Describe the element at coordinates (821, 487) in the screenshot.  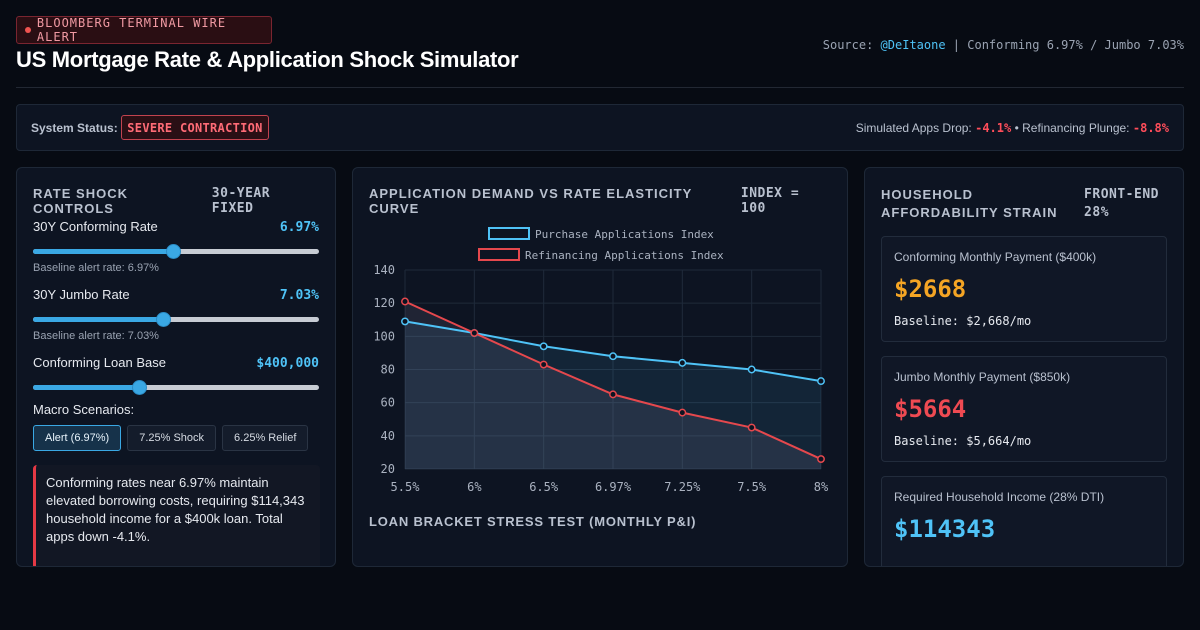
I see `x-tick-label: 8%` at that location.